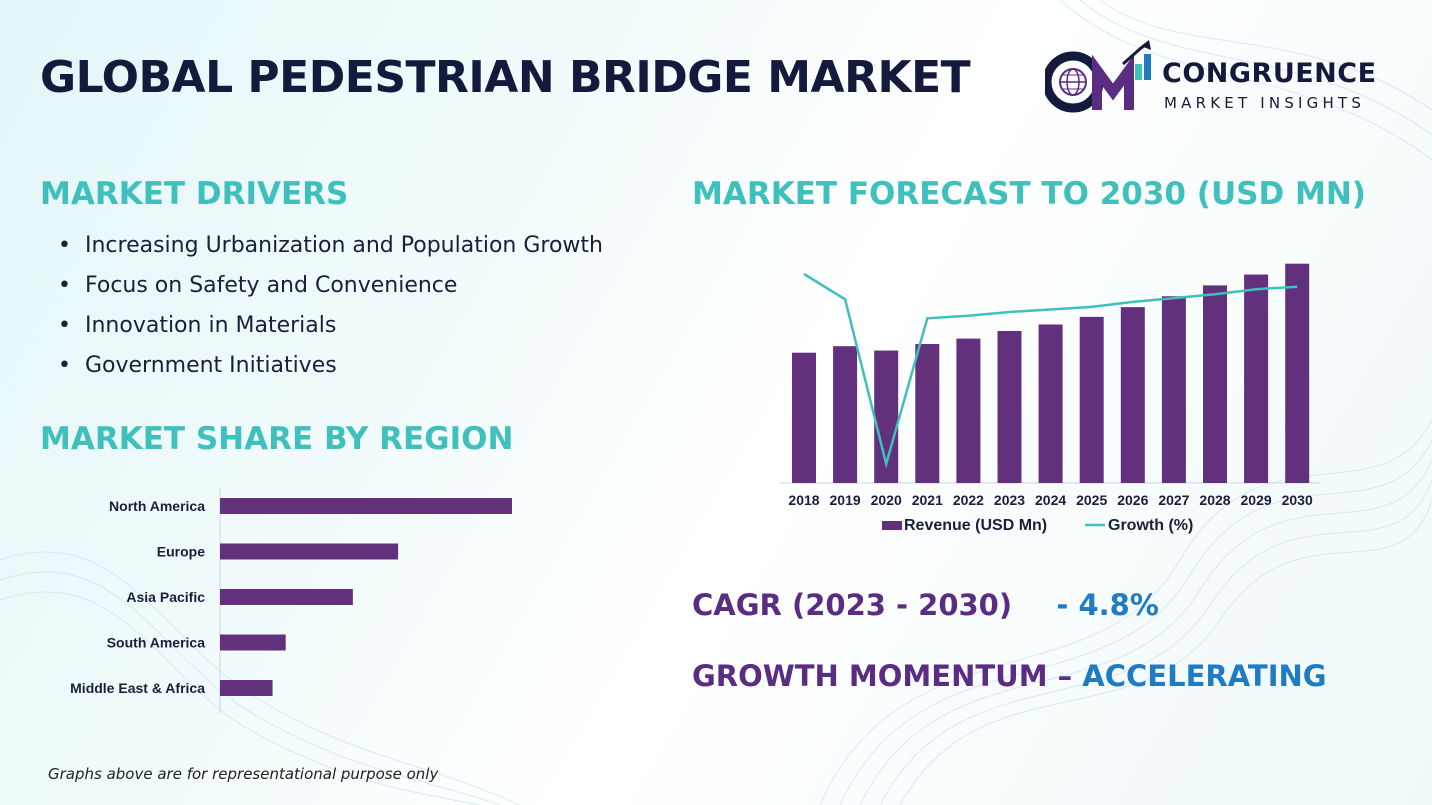 This screenshot has width=1432, height=805. What do you see at coordinates (803, 500) in the screenshot?
I see `year-tick-label: 2018` at bounding box center [803, 500].